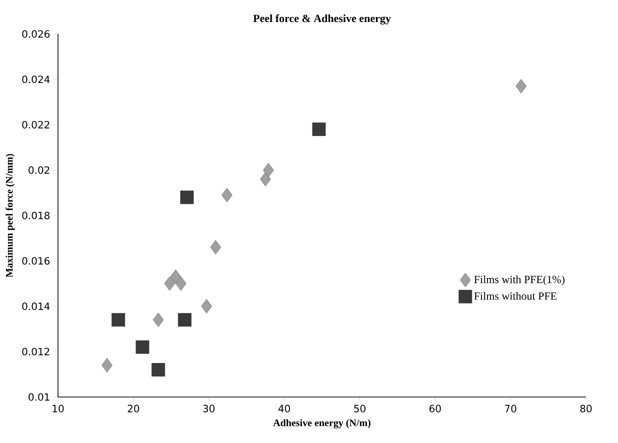  Describe the element at coordinates (39, 170) in the screenshot. I see `y-tick-label: 0.02` at that location.